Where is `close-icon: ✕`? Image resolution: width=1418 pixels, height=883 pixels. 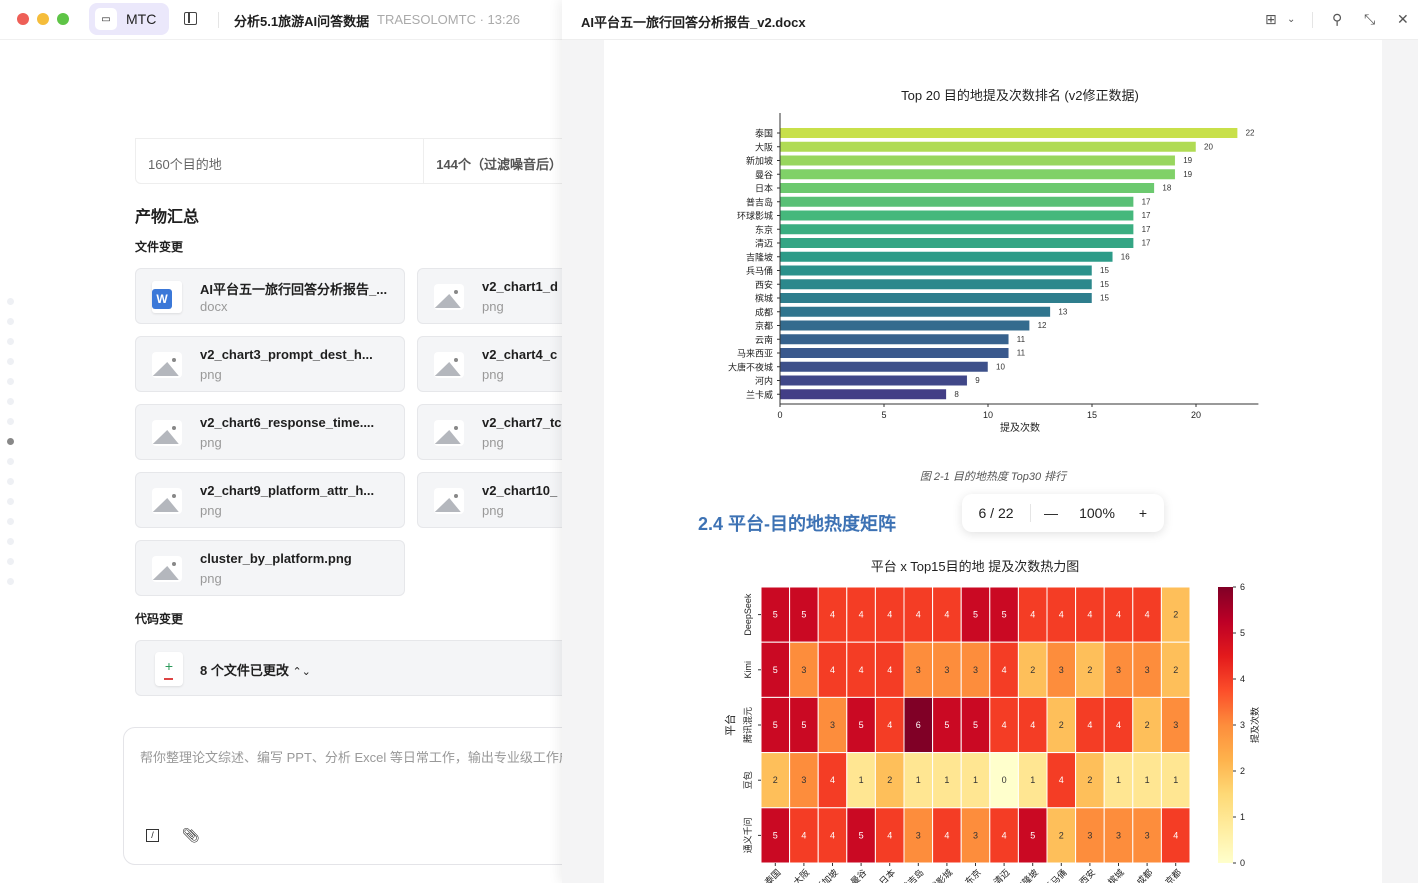
close-icon: ✕ is located at coordinates (1403, 19).